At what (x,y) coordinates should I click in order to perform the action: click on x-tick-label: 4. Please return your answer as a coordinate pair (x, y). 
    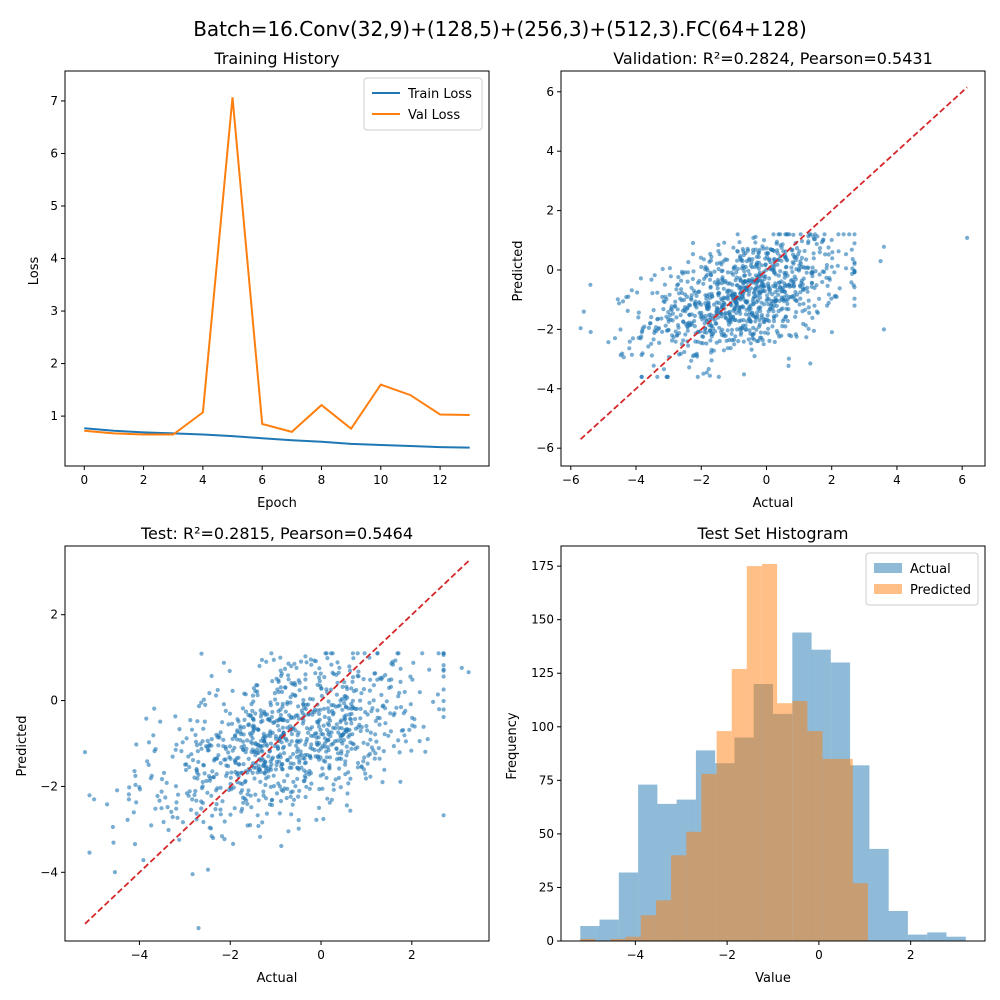
    Looking at the image, I should click on (897, 480).